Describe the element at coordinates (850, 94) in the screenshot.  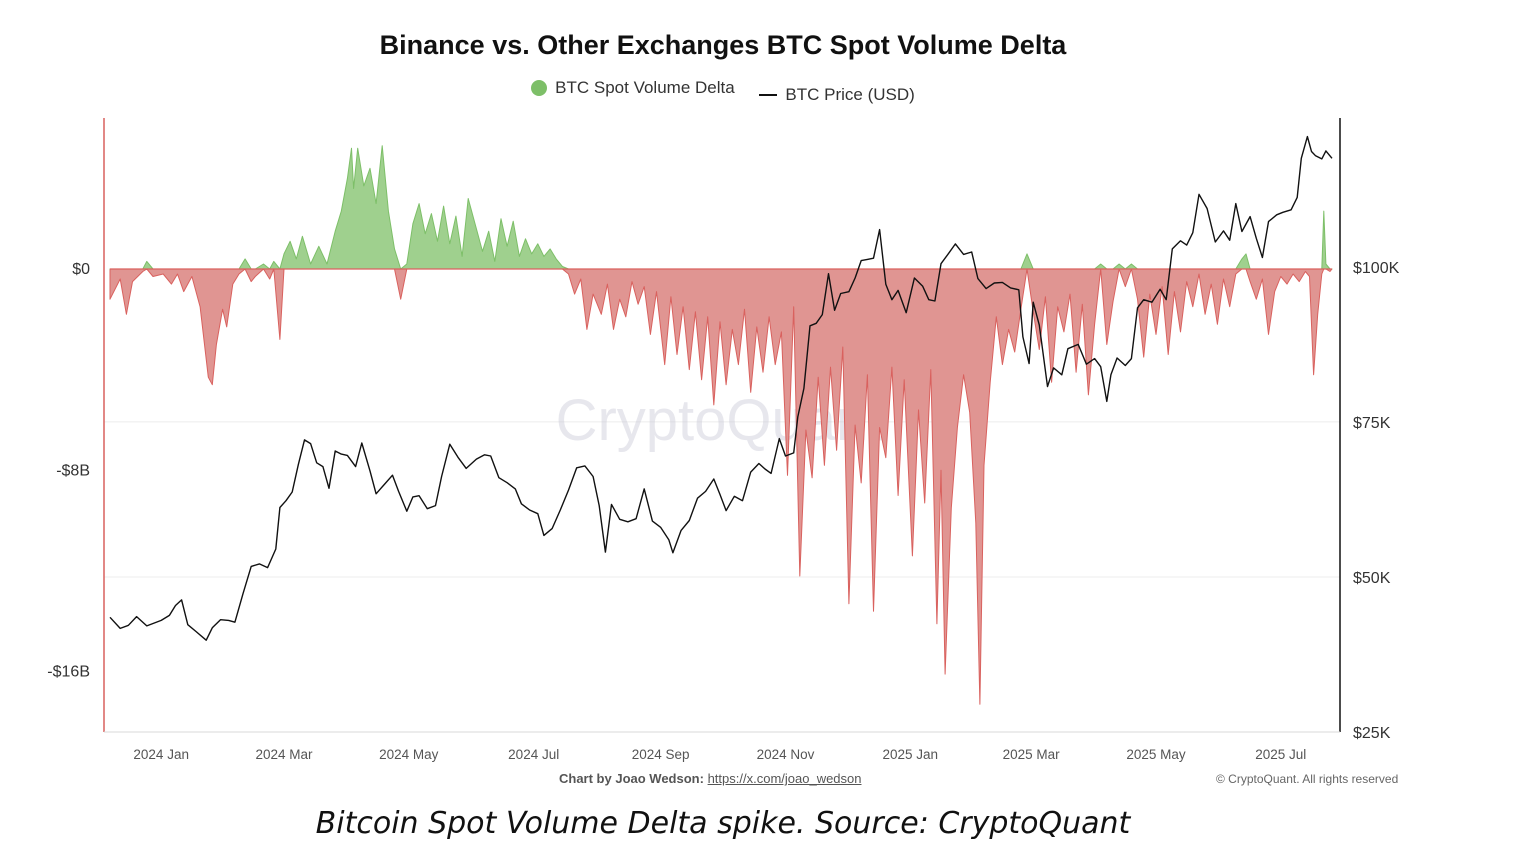
I see `legend-label-btc-price: BTC Price (USD)` at that location.